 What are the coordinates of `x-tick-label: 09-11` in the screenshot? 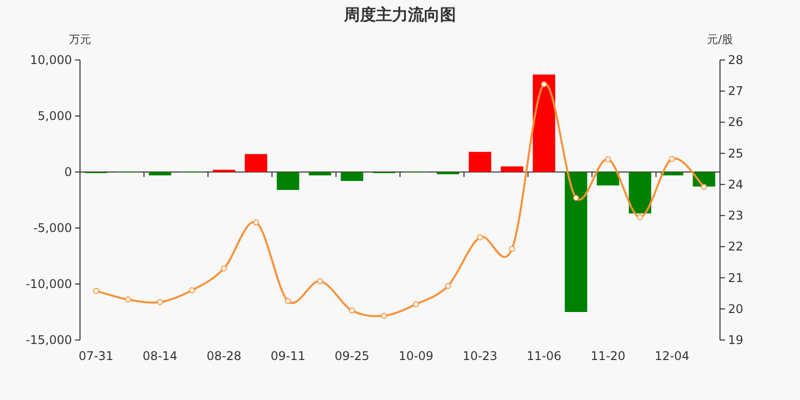 It's located at (288, 356).